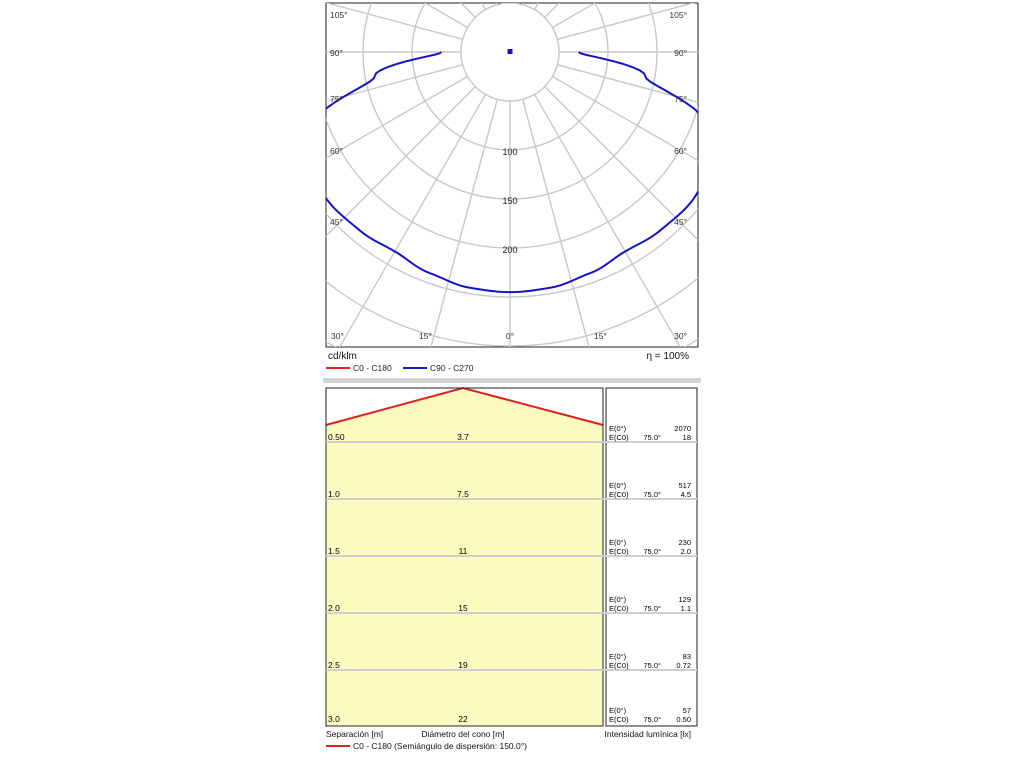 The height and width of the screenshot is (768, 1024). Describe the element at coordinates (680, 151) in the screenshot. I see `angle-label-60-right: 60°` at that location.